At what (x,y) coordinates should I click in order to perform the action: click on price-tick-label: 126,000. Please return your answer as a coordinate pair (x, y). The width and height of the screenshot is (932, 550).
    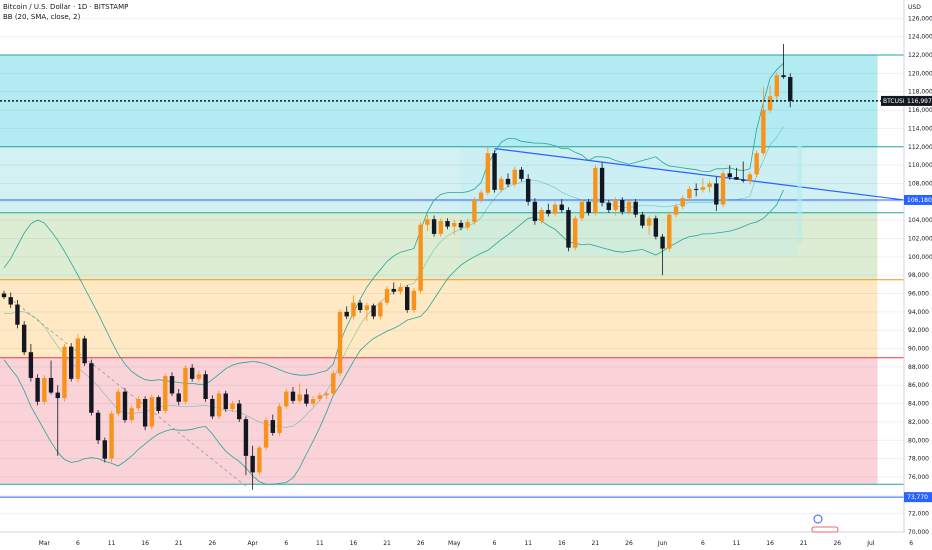
    Looking at the image, I should click on (920, 18).